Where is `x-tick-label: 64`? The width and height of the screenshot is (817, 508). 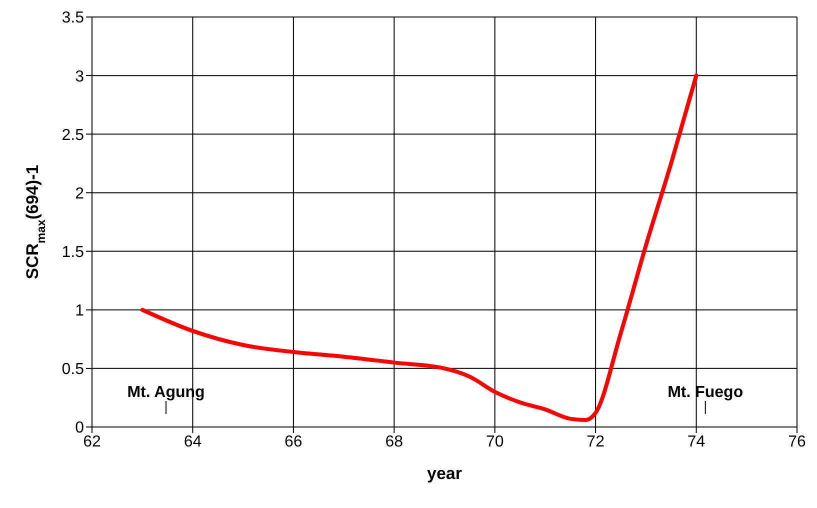
x-tick-label: 64 is located at coordinates (193, 441).